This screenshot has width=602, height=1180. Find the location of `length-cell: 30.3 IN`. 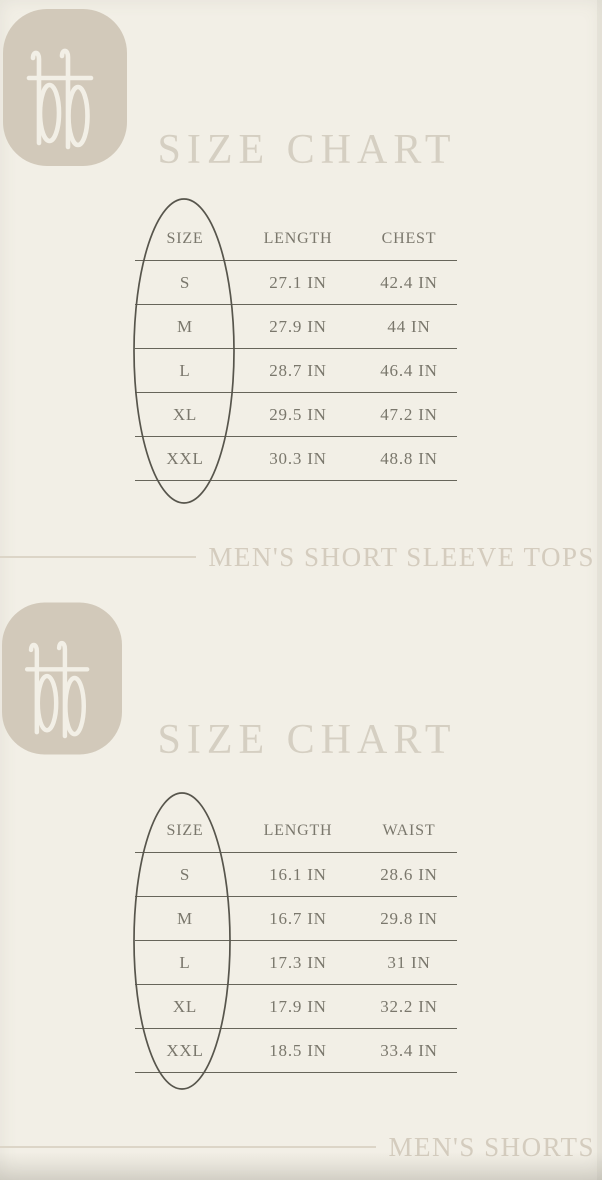

length-cell: 30.3 IN is located at coordinates (298, 458).